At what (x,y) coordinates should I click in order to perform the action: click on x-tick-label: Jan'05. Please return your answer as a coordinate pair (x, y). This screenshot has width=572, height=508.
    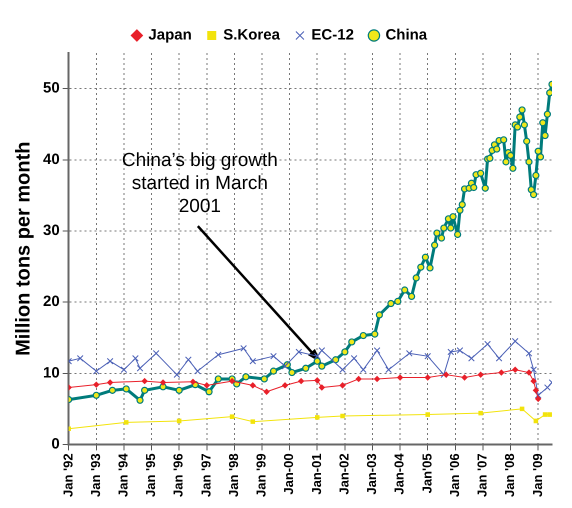
    Looking at the image, I should click on (426, 473).